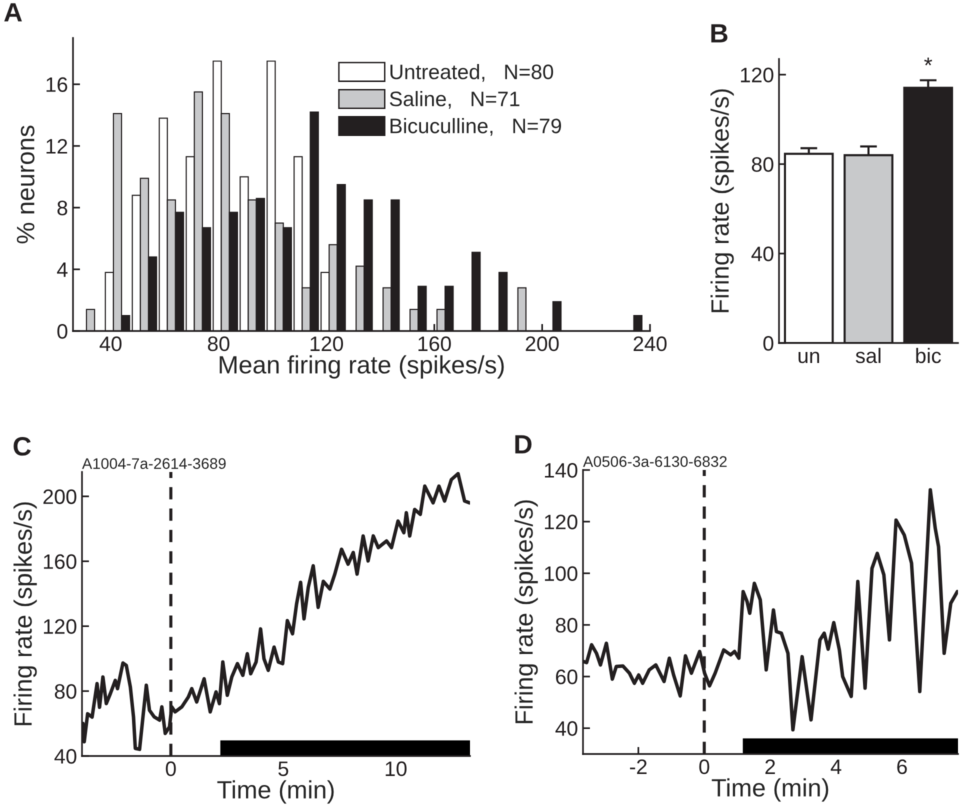 This screenshot has height=810, width=964. What do you see at coordinates (902, 766) in the screenshot?
I see `x-tick-label: 6` at bounding box center [902, 766].